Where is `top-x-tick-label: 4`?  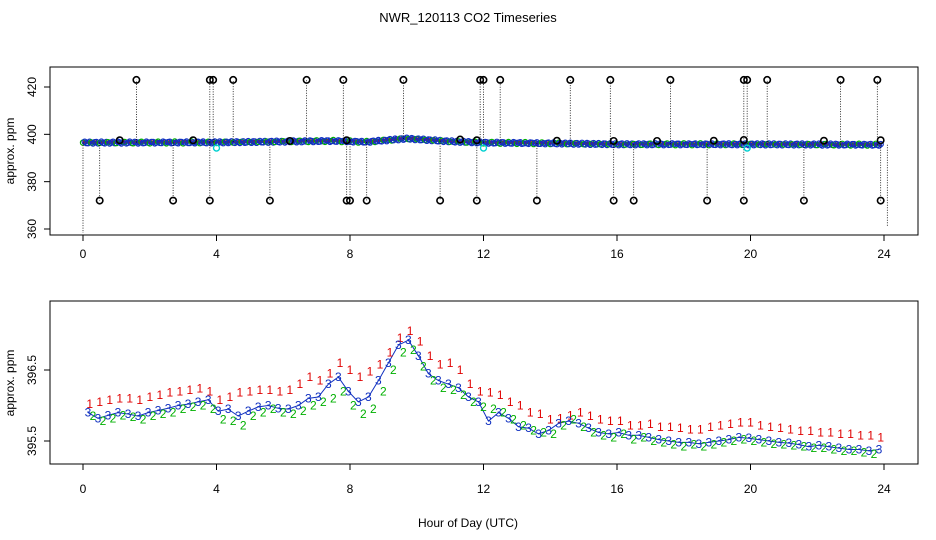 top-x-tick-label: 4 is located at coordinates (216, 254).